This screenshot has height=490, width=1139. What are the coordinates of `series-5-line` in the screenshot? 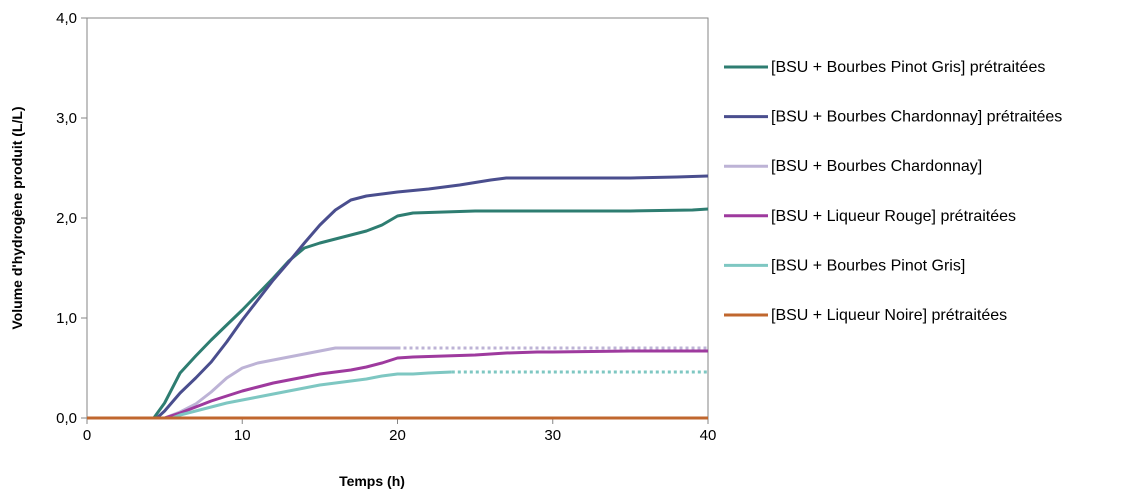 It's located at (269, 395).